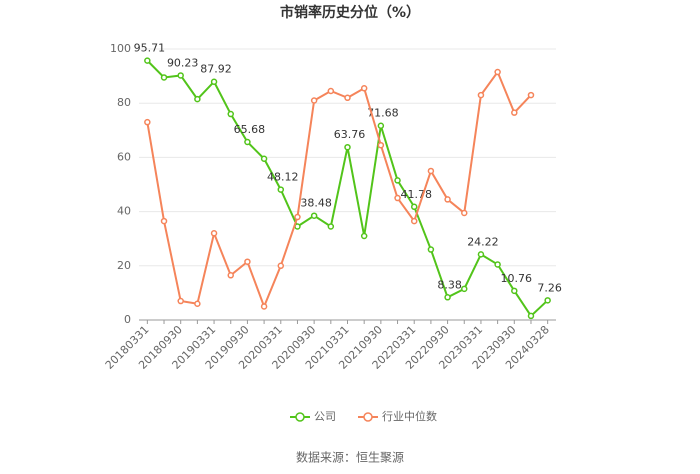 The image size is (700, 474). What do you see at coordinates (250, 129) in the screenshot?
I see `value-label: 65.68` at bounding box center [250, 129].